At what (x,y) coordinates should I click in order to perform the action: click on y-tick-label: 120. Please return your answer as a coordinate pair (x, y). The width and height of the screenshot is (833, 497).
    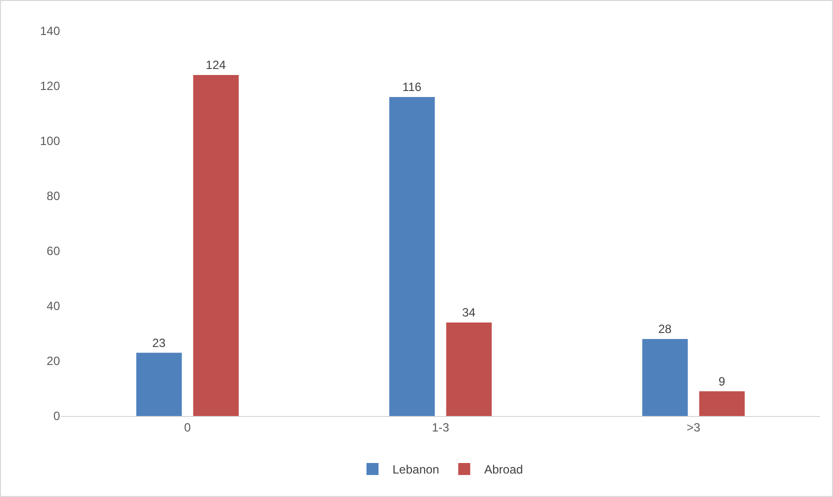
    Looking at the image, I should click on (50, 86).